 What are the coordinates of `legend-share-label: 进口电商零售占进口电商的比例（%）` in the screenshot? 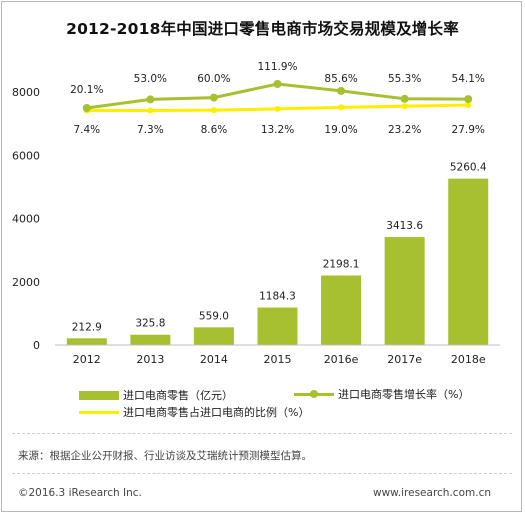 It's located at (216, 412).